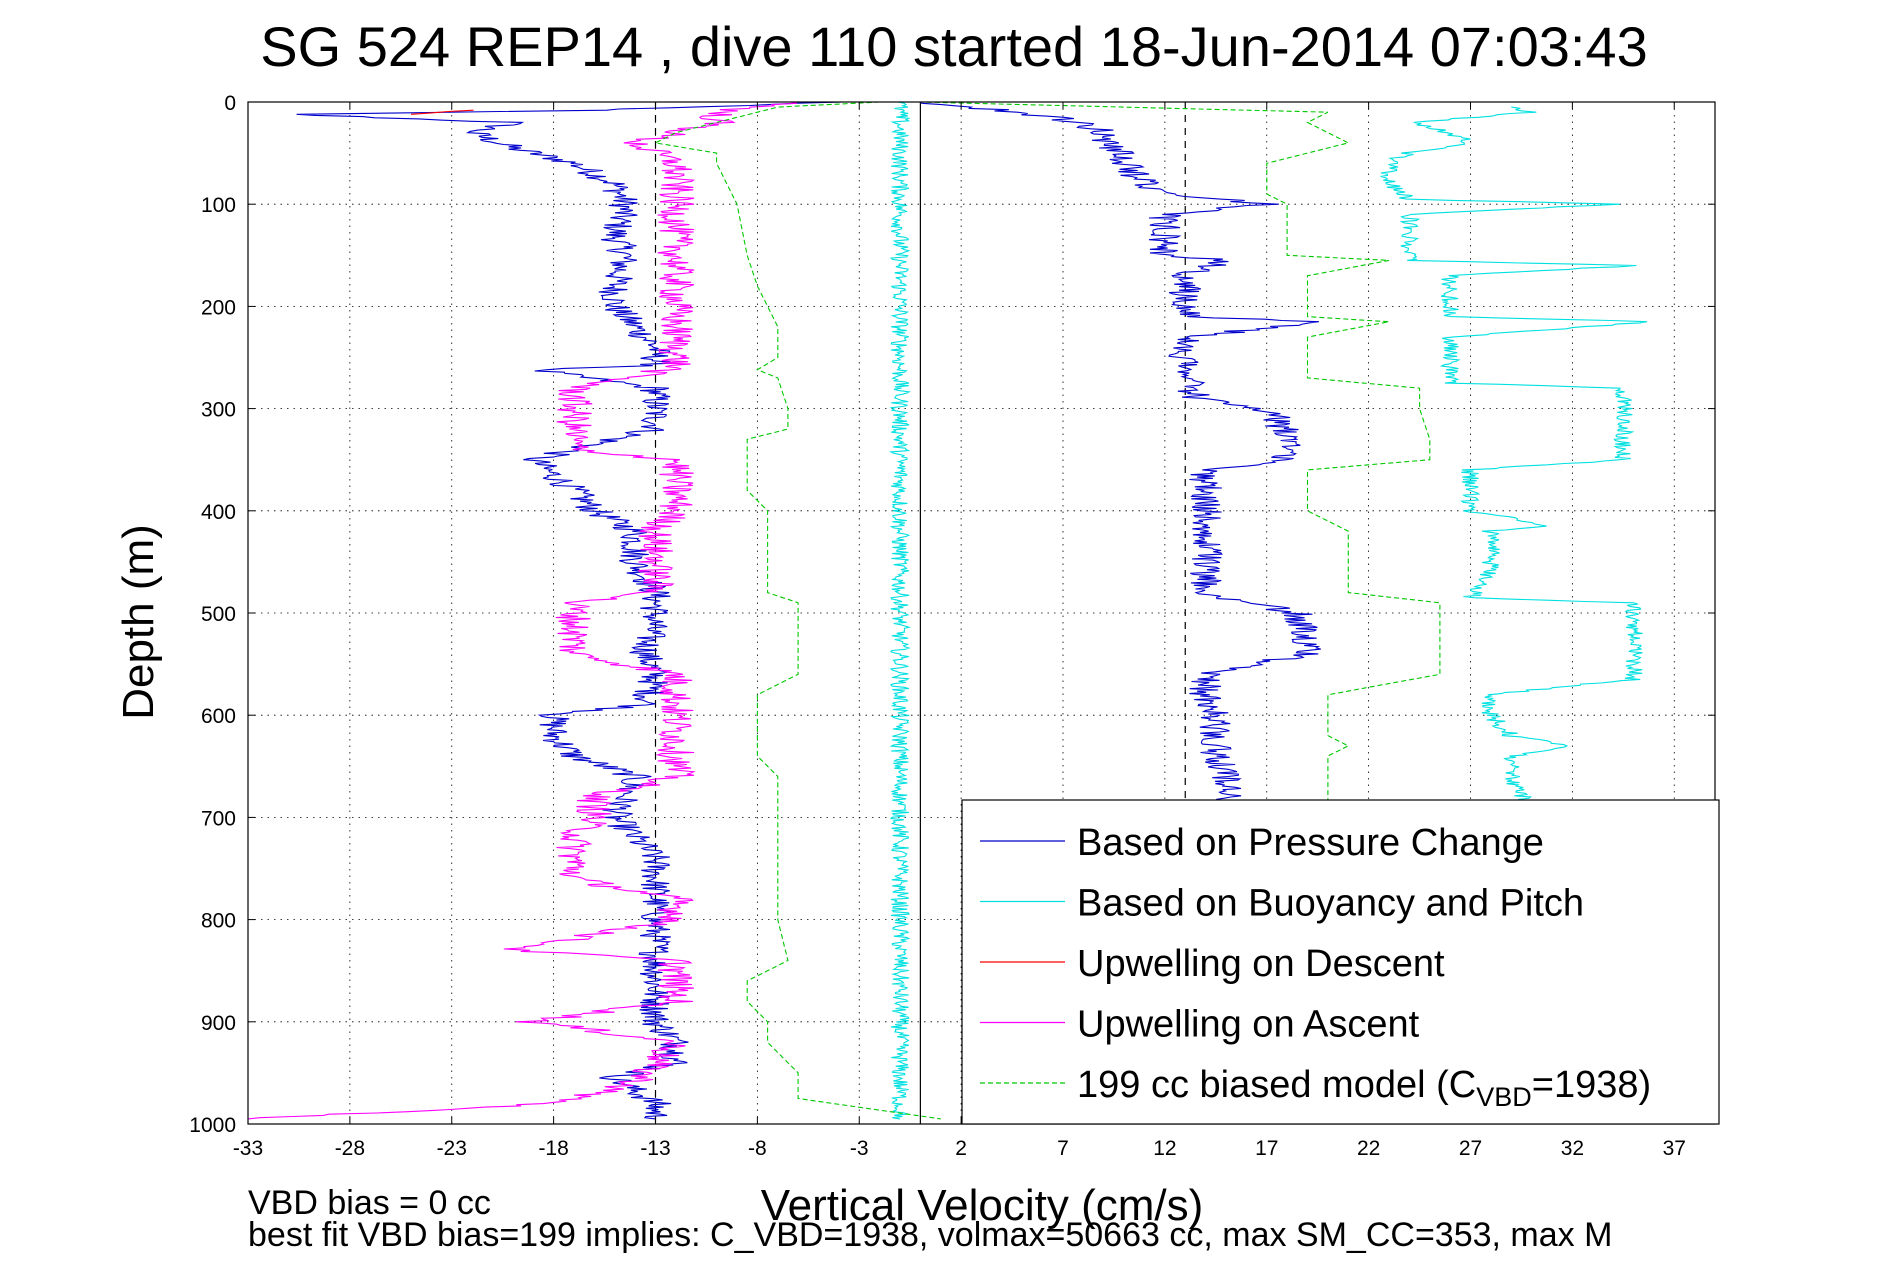  What do you see at coordinates (859, 1148) in the screenshot?
I see `x-tick-label: -3` at bounding box center [859, 1148].